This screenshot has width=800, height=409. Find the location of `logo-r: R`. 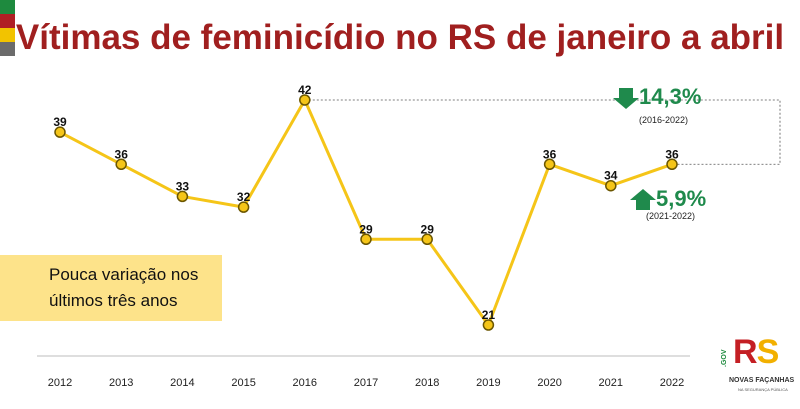

logo-r: R is located at coordinates (745, 352).